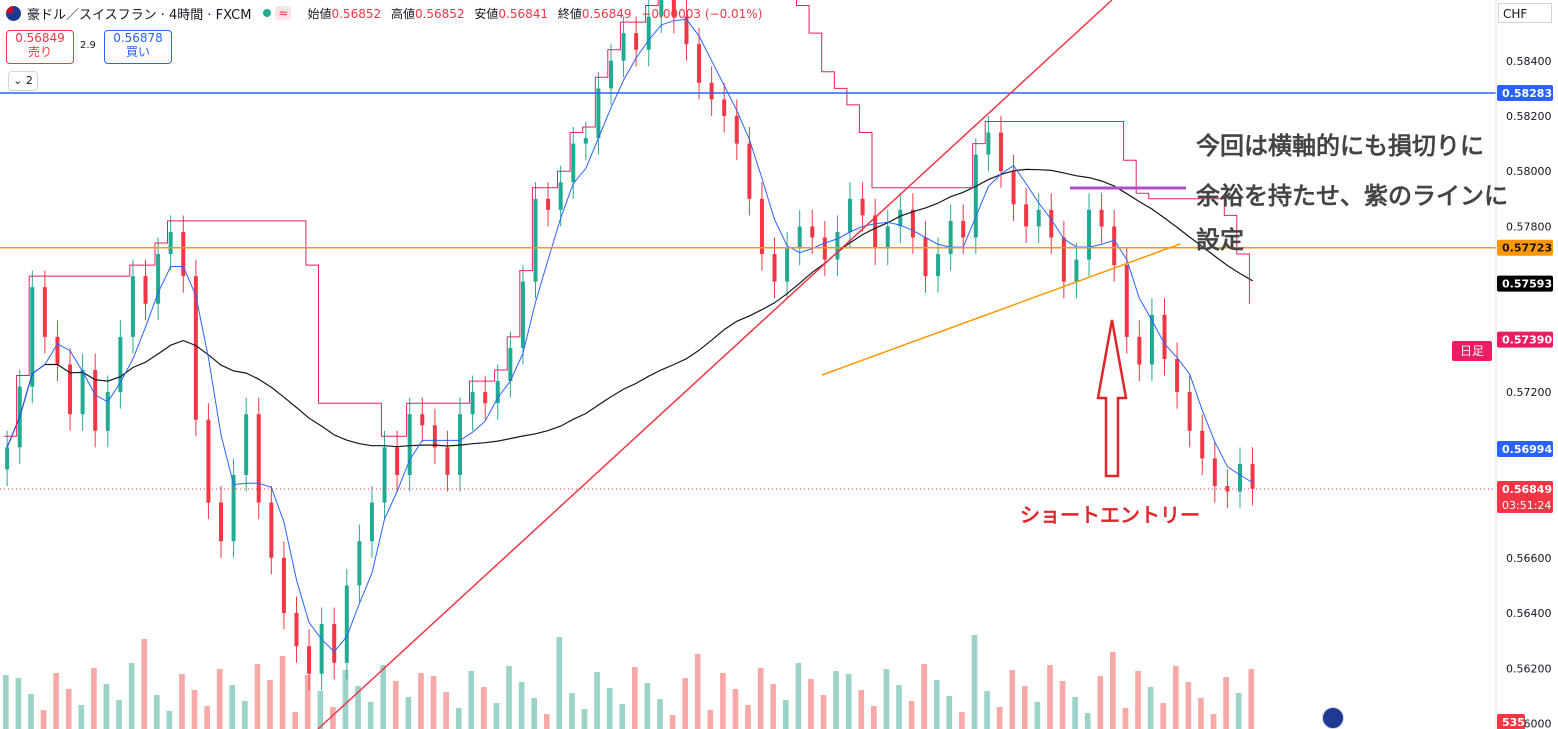 This screenshot has width=1558, height=729. I want to click on market-status: ≈, so click(277, 13).